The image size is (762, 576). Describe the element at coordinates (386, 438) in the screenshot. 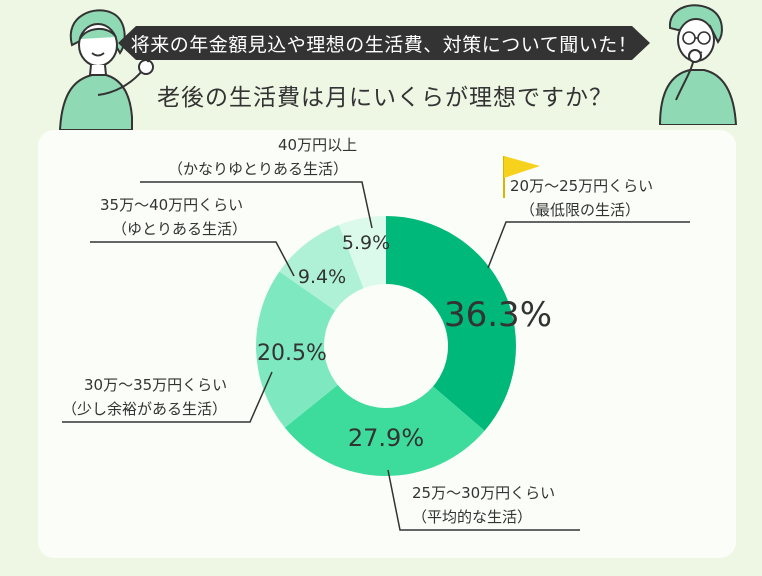

I see `slice-value-25-30: 27.9%` at that location.